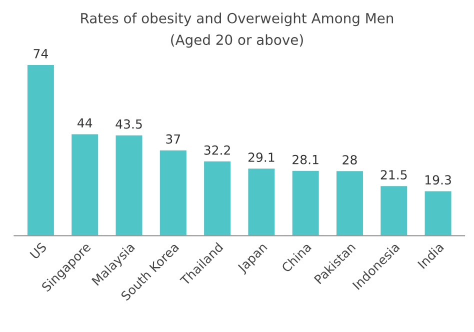 The width and height of the screenshot is (474, 332). What do you see at coordinates (129, 124) in the screenshot?
I see `data-label: 43.5` at bounding box center [129, 124].